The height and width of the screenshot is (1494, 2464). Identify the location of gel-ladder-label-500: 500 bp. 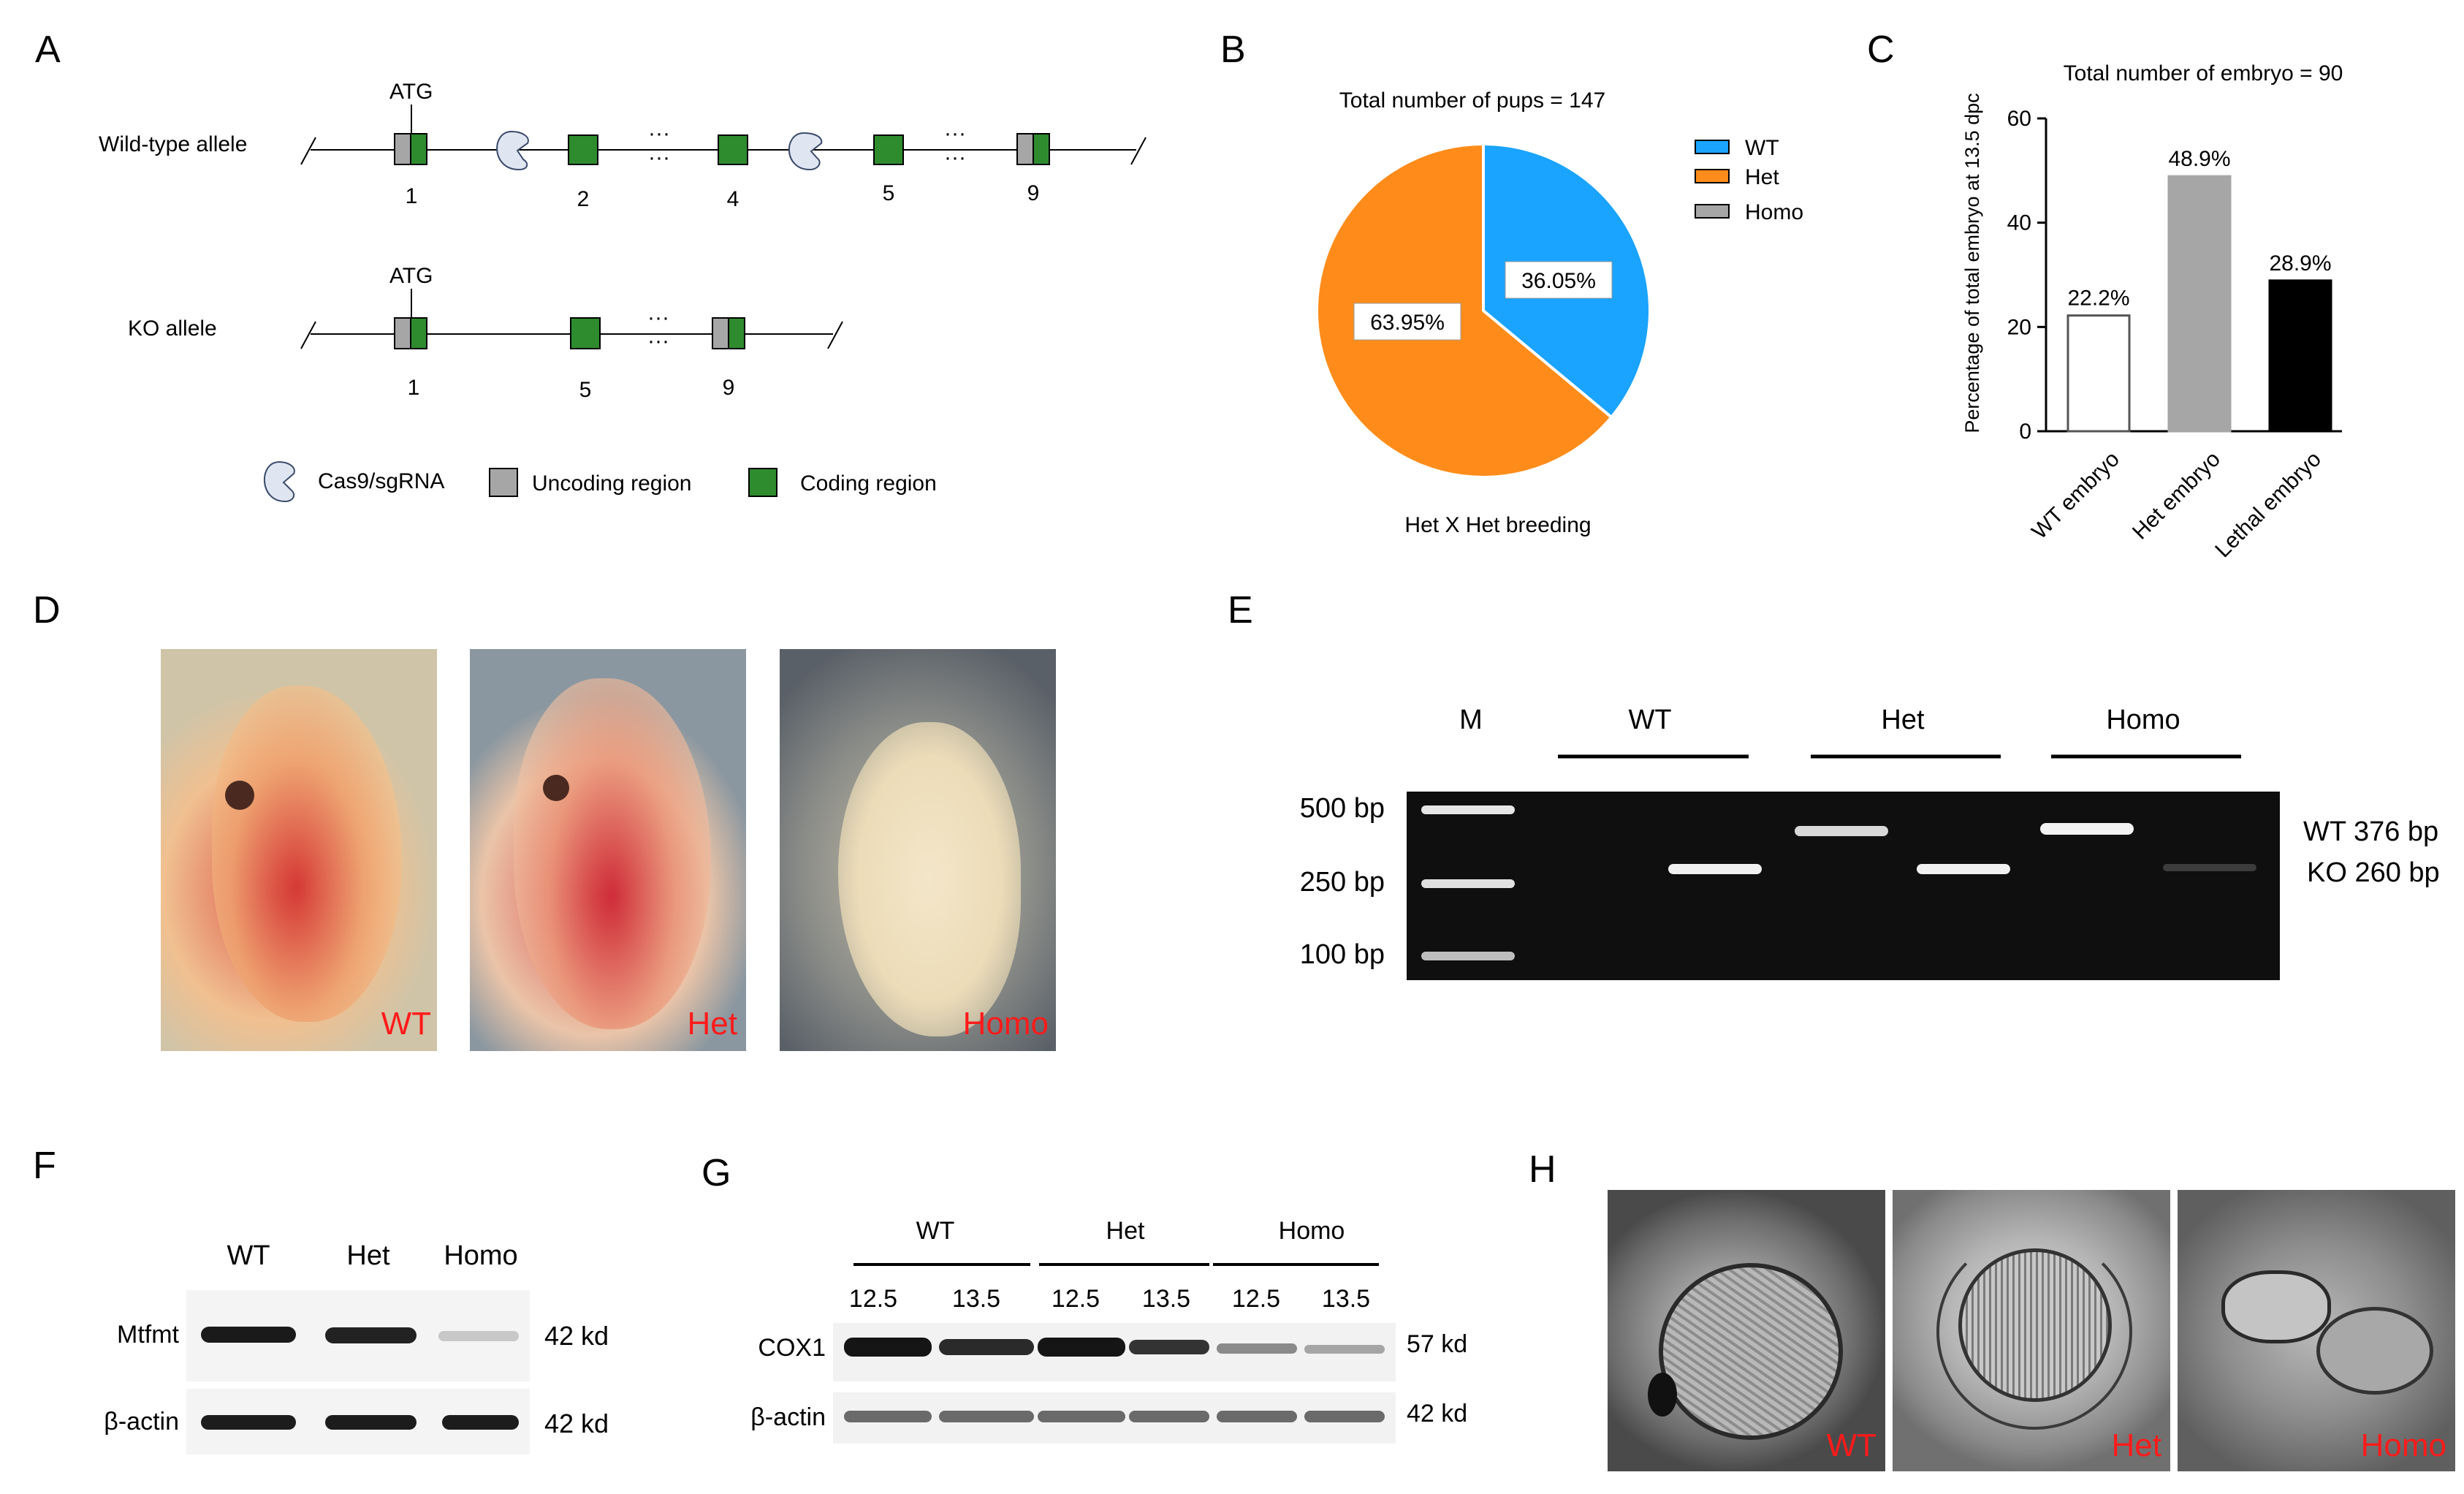
(1342, 808).